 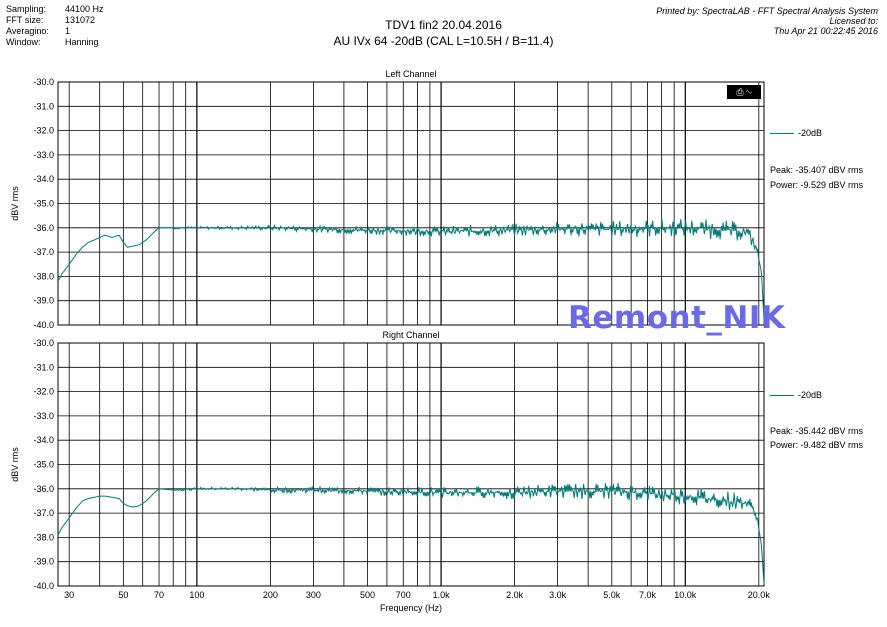 I want to click on x-tick-label: 50, so click(x=123, y=595).